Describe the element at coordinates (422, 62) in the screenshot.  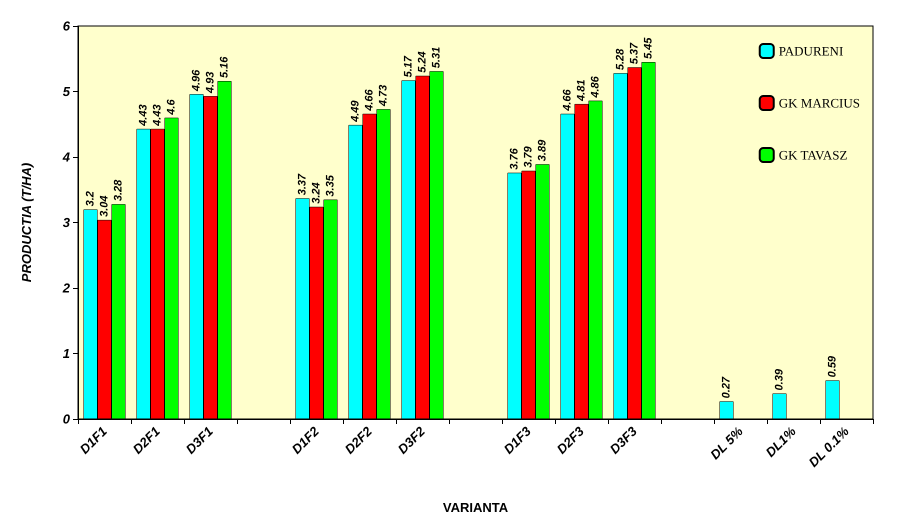
I see `data-label: 5.24` at that location.